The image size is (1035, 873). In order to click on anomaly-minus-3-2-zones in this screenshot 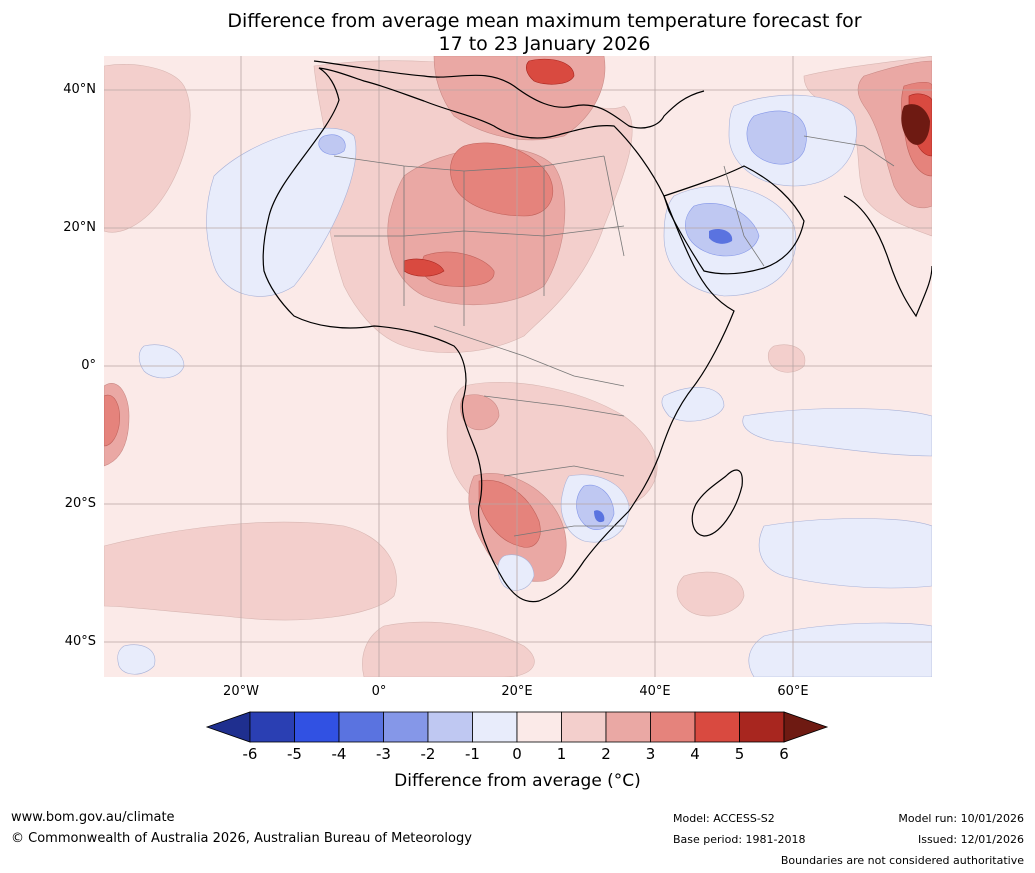, I will do `click(663, 376)`.